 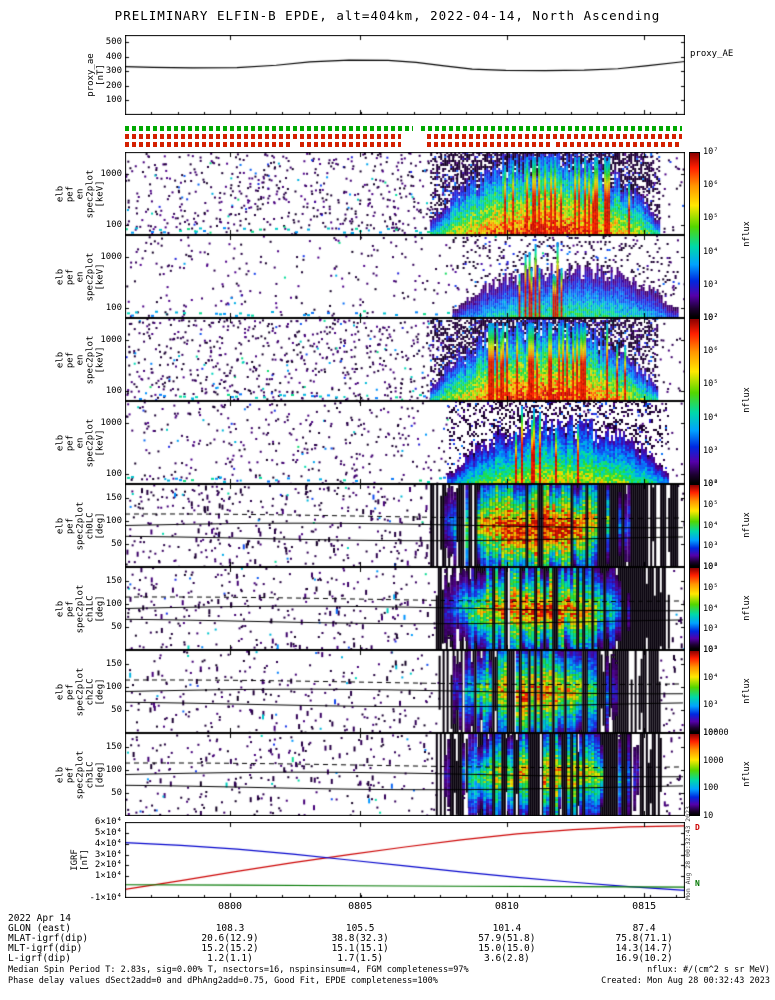 I want to click on panel-igrf-ytick: 5×10⁴, so click(x=108, y=832).